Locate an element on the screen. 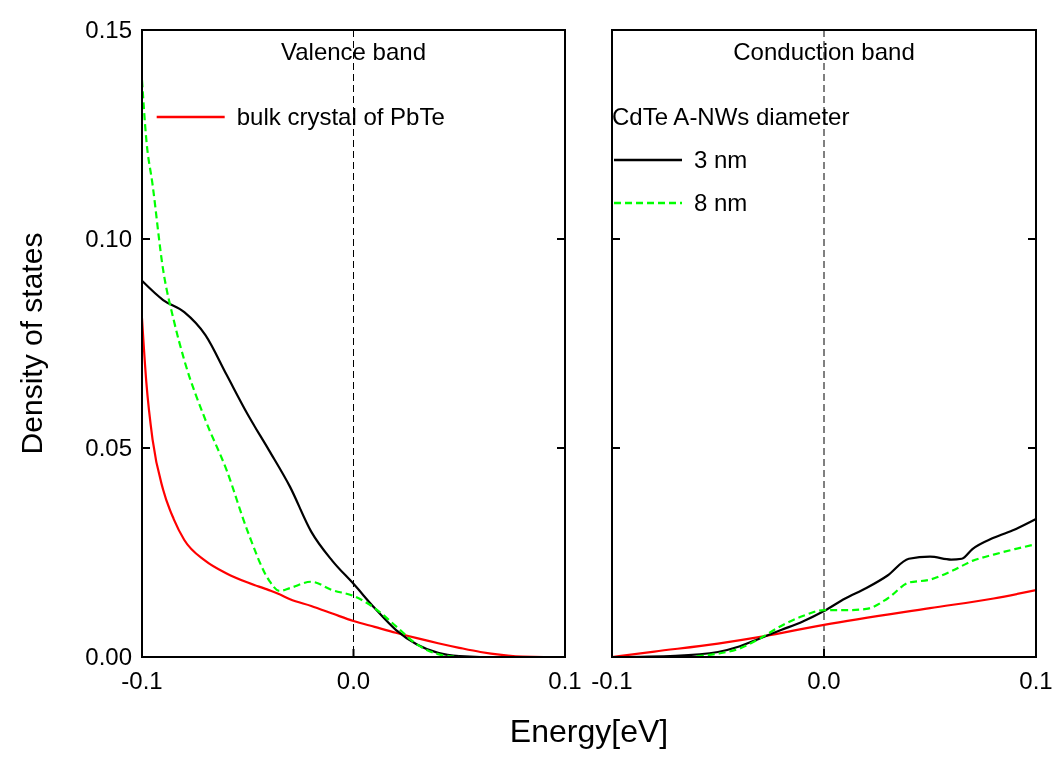 Image resolution: width=1059 pixels, height=757 pixels. y-axis-title: Density of states is located at coordinates (31, 343).